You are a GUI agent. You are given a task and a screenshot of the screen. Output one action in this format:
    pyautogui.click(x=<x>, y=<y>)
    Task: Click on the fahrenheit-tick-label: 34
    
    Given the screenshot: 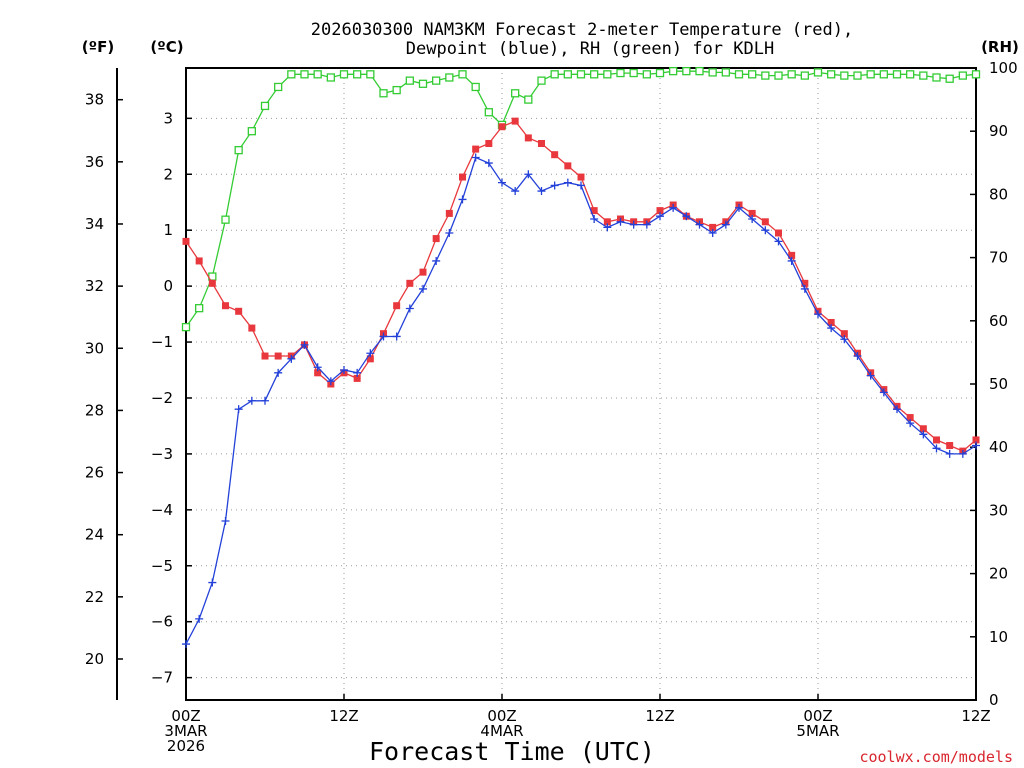 What is the action you would take?
    pyautogui.click(x=94, y=224)
    